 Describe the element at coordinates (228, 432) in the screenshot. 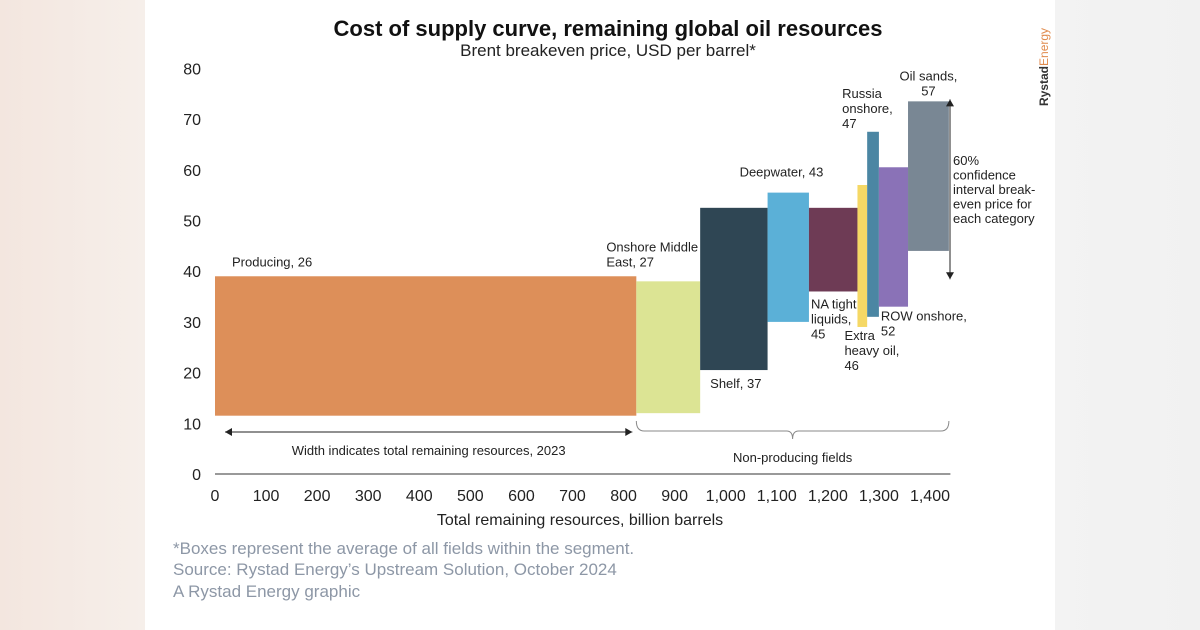

I see `width-arrow-left-head` at that location.